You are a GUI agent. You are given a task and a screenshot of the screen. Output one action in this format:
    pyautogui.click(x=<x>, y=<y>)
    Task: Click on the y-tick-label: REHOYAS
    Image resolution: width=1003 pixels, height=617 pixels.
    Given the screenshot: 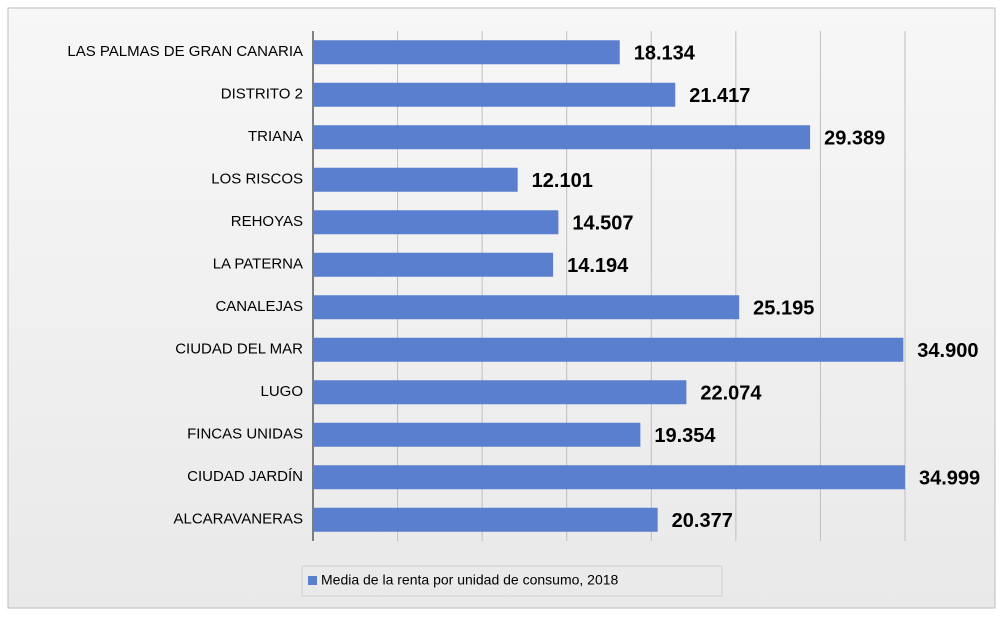 What is the action you would take?
    pyautogui.click(x=267, y=221)
    